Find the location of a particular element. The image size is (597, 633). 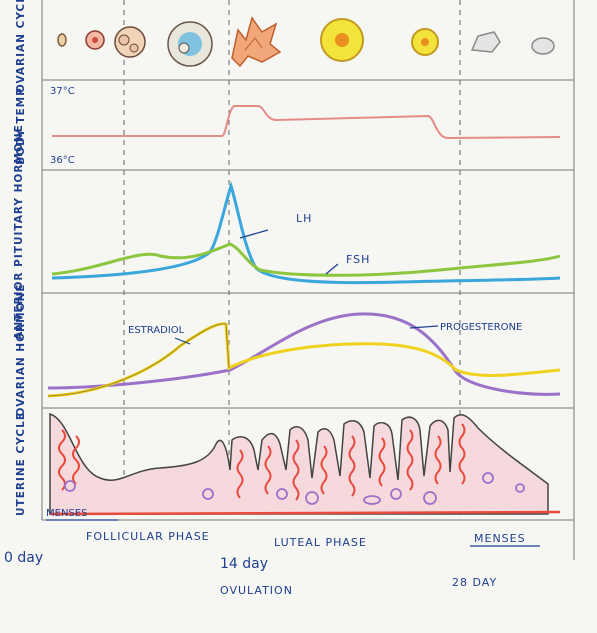

progesterone-curve is located at coordinates (304, 354).